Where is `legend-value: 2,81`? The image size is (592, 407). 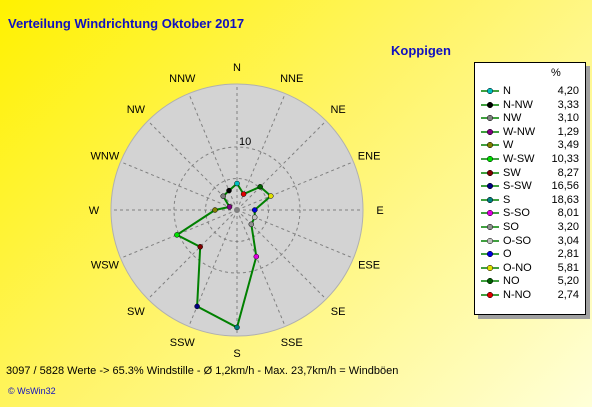 legend-value: 2,81 is located at coordinates (568, 254).